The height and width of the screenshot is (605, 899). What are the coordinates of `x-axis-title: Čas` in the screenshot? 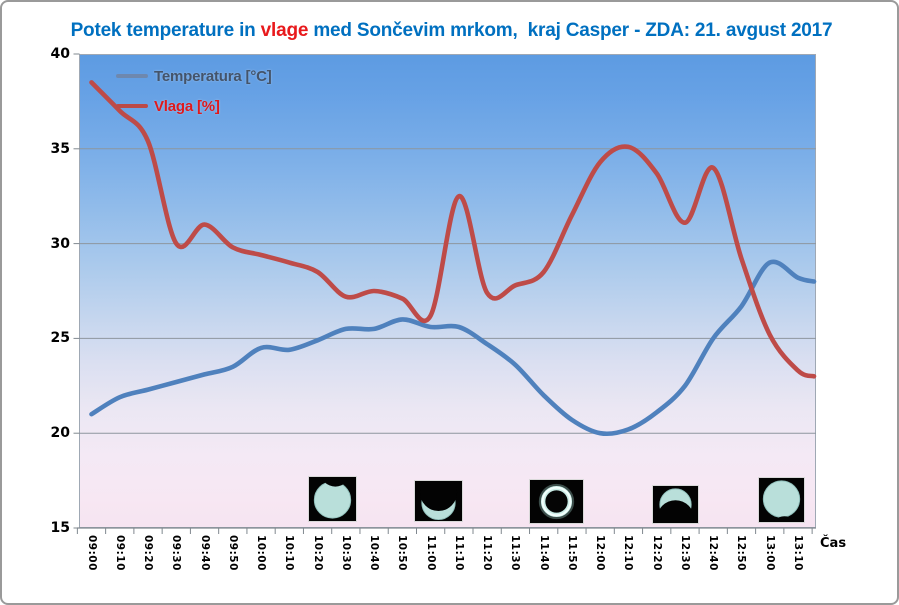 It's located at (833, 543).